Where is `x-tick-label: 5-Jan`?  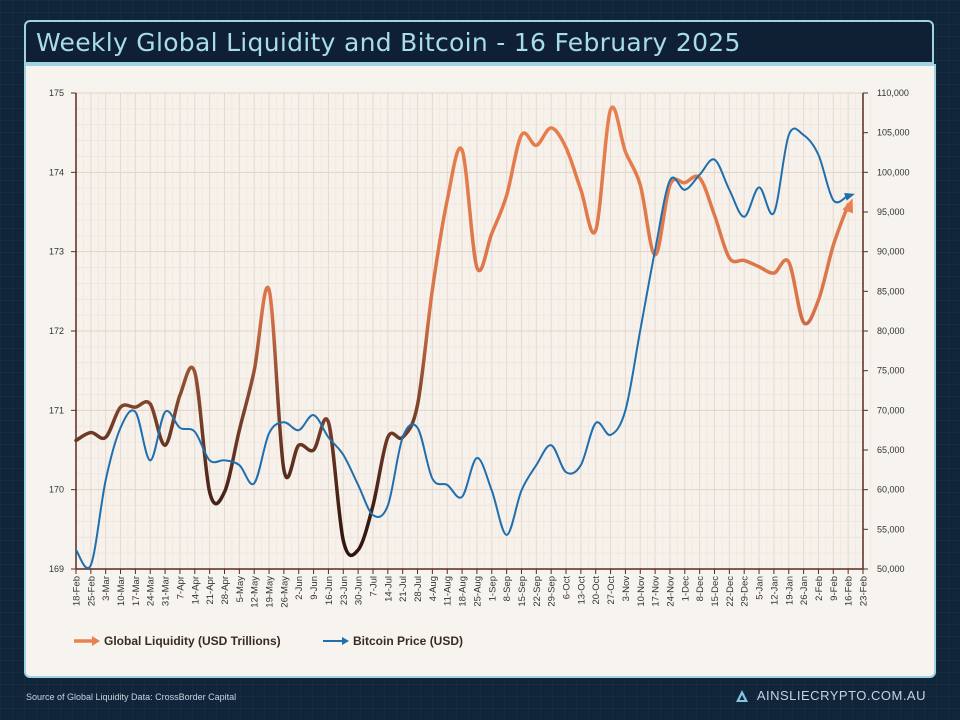
x-tick-label: 5-Jan is located at coordinates (760, 588).